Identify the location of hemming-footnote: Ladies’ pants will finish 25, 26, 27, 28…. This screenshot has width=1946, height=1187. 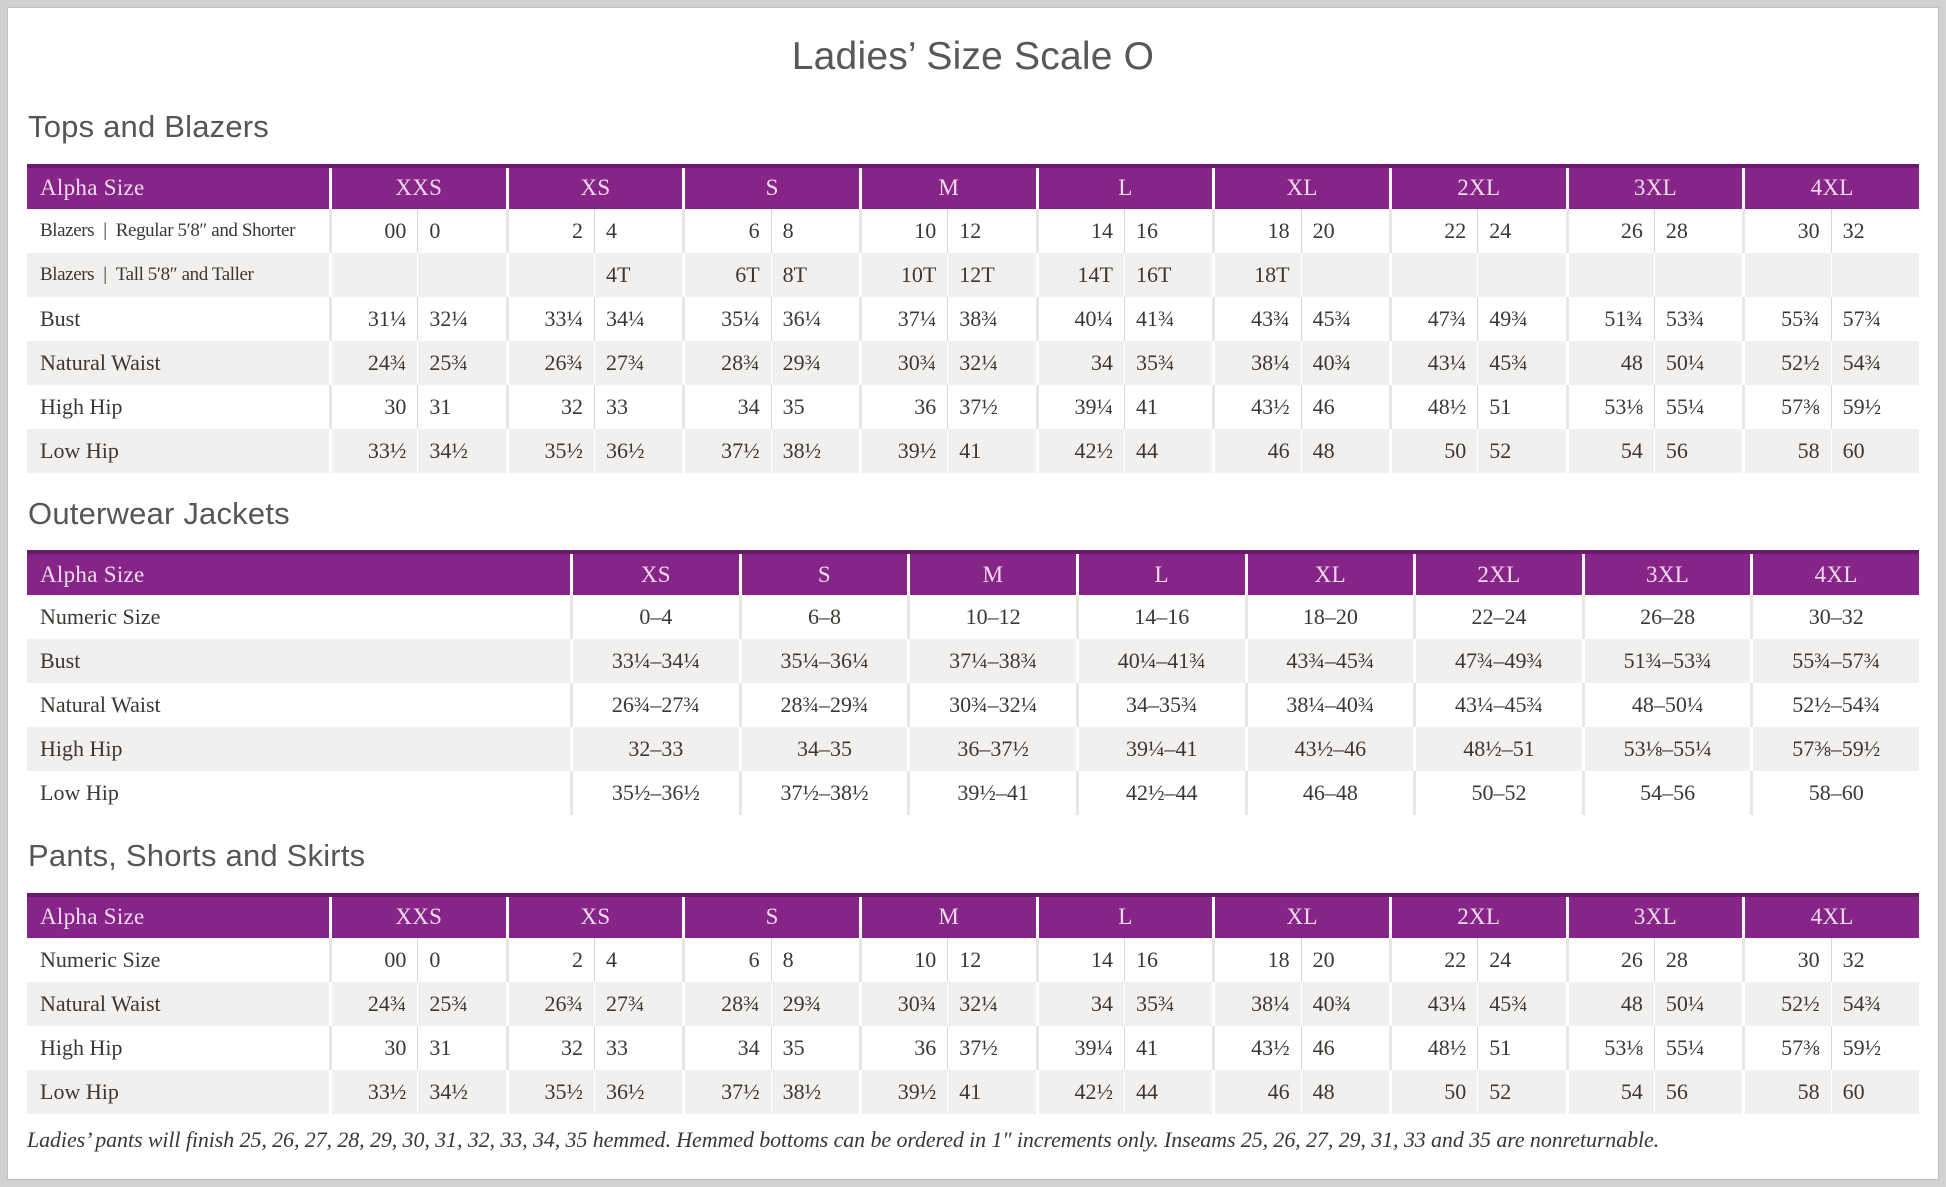
(843, 1139).